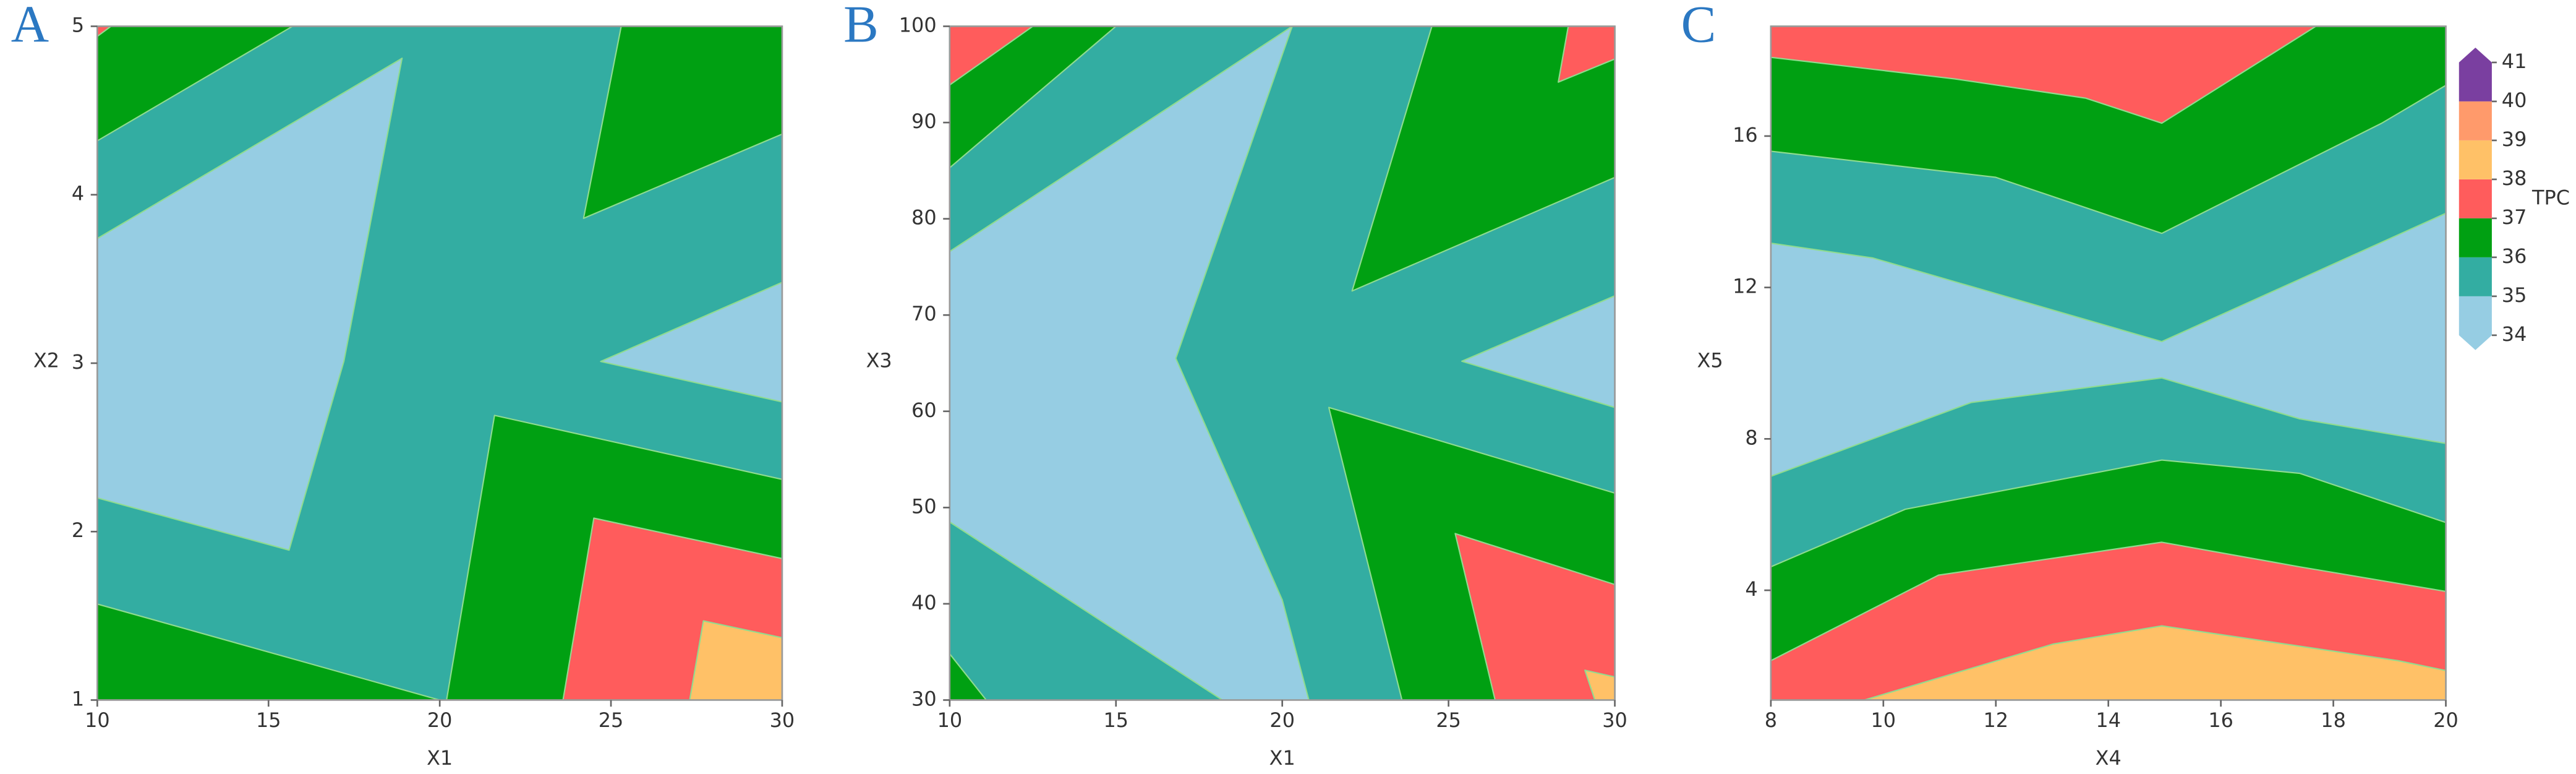 The width and height of the screenshot is (2576, 774). Describe the element at coordinates (2220, 720) in the screenshot. I see `x-tick-label: 16` at that location.